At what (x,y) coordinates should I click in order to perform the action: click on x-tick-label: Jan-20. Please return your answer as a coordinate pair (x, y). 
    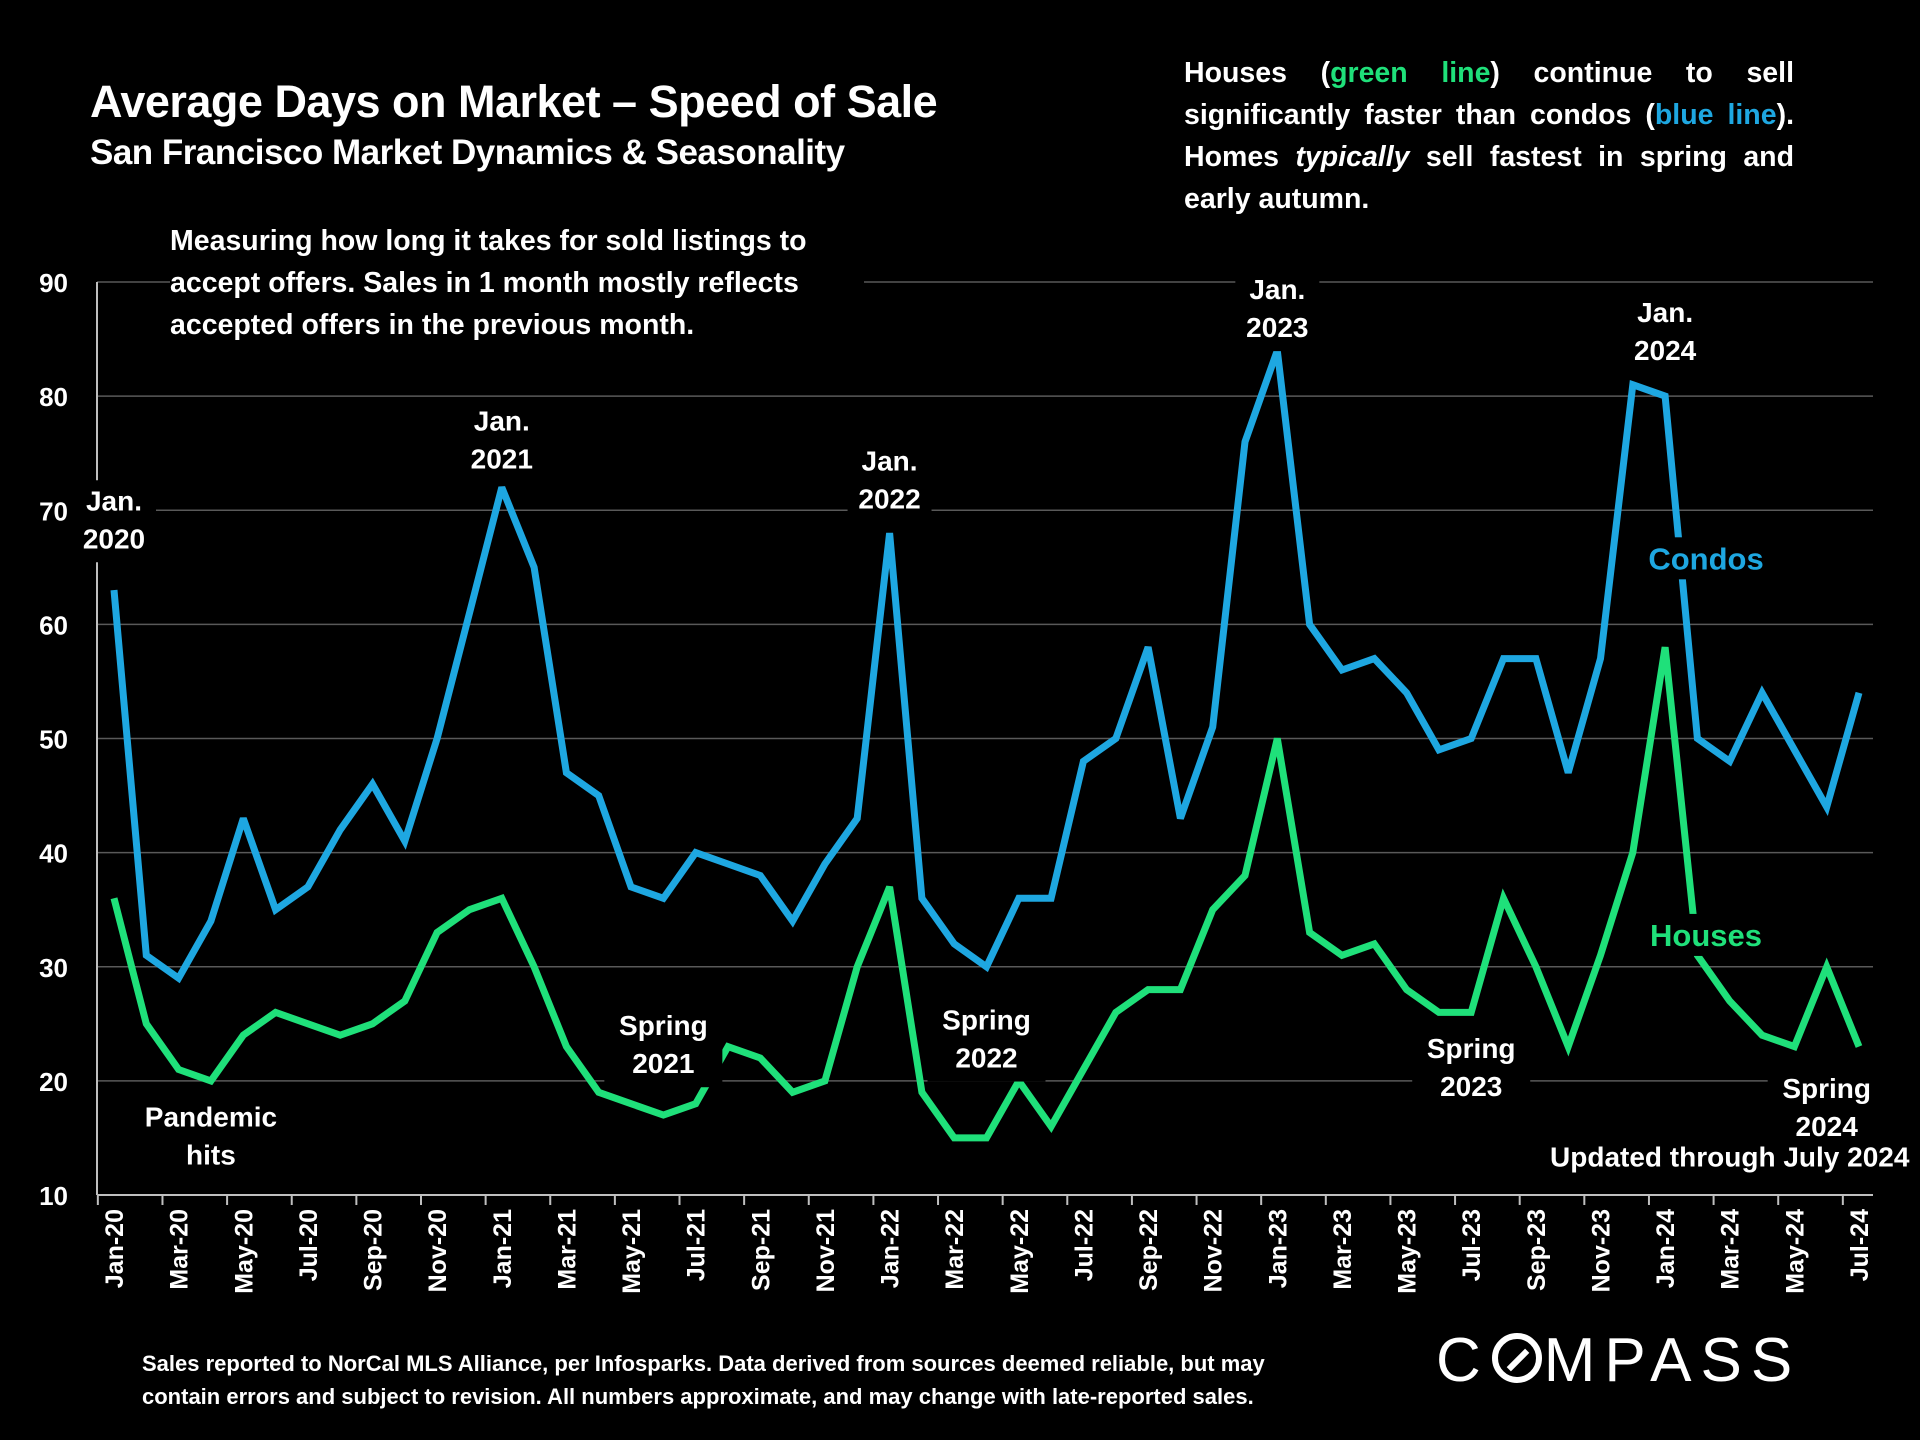
    Looking at the image, I should click on (115, 1248).